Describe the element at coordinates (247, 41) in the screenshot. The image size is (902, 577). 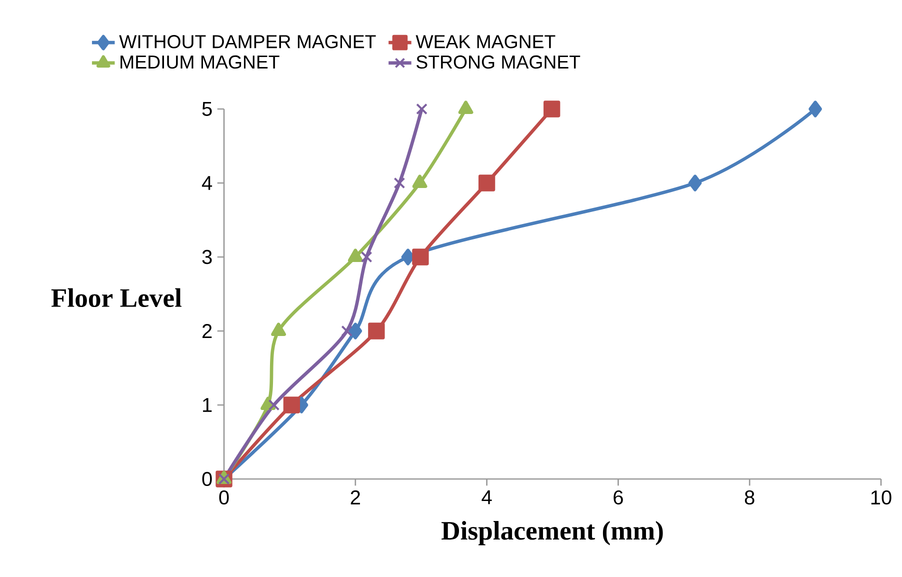
I see `legend-label: WITHOUT DAMPER MAGNET` at that location.